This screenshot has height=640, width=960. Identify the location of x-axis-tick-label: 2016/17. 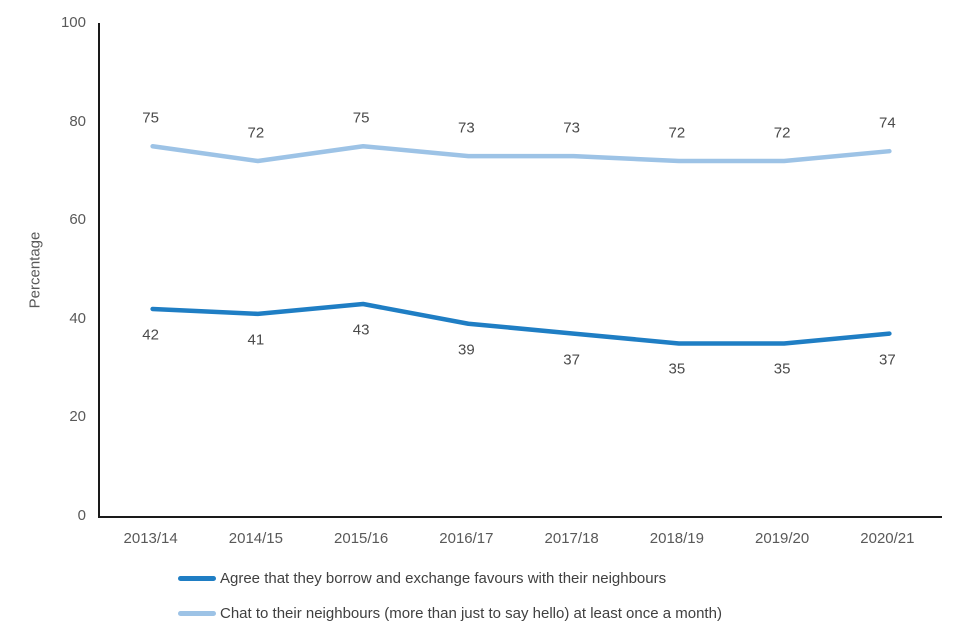
(466, 538).